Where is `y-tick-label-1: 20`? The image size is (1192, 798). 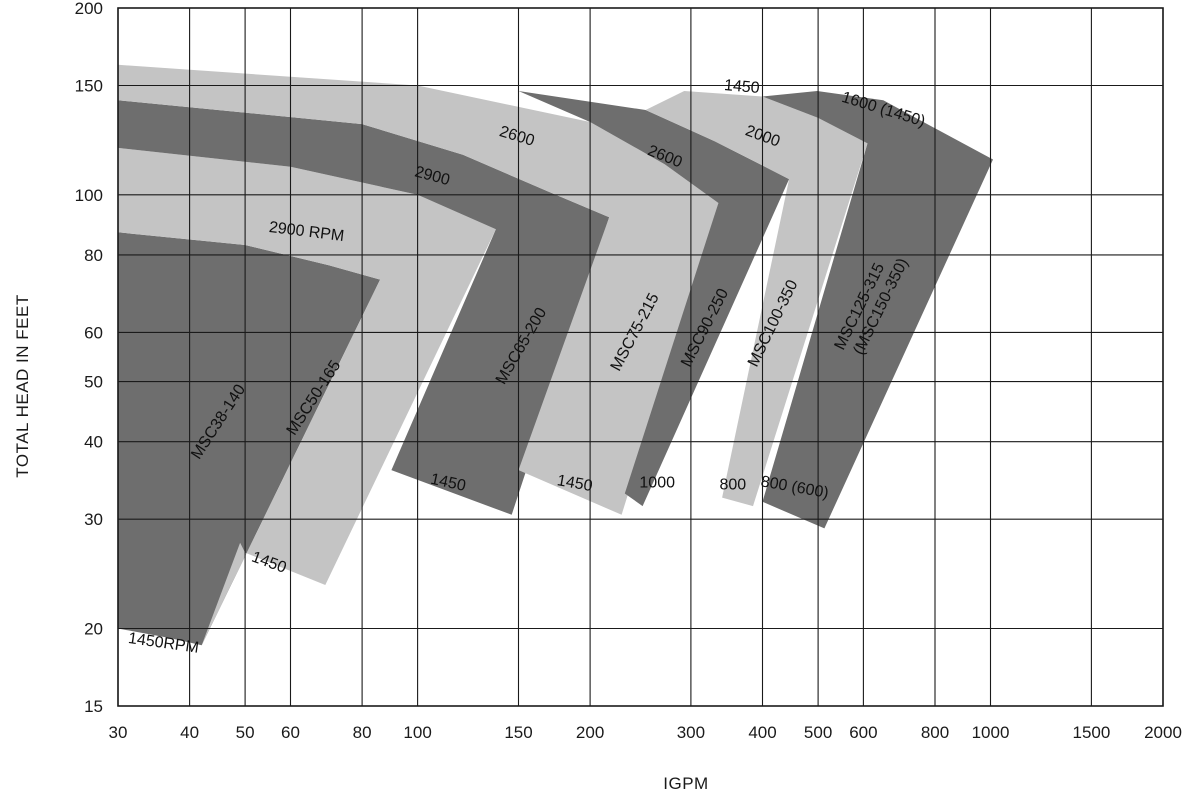 y-tick-label-1: 20 is located at coordinates (93, 629).